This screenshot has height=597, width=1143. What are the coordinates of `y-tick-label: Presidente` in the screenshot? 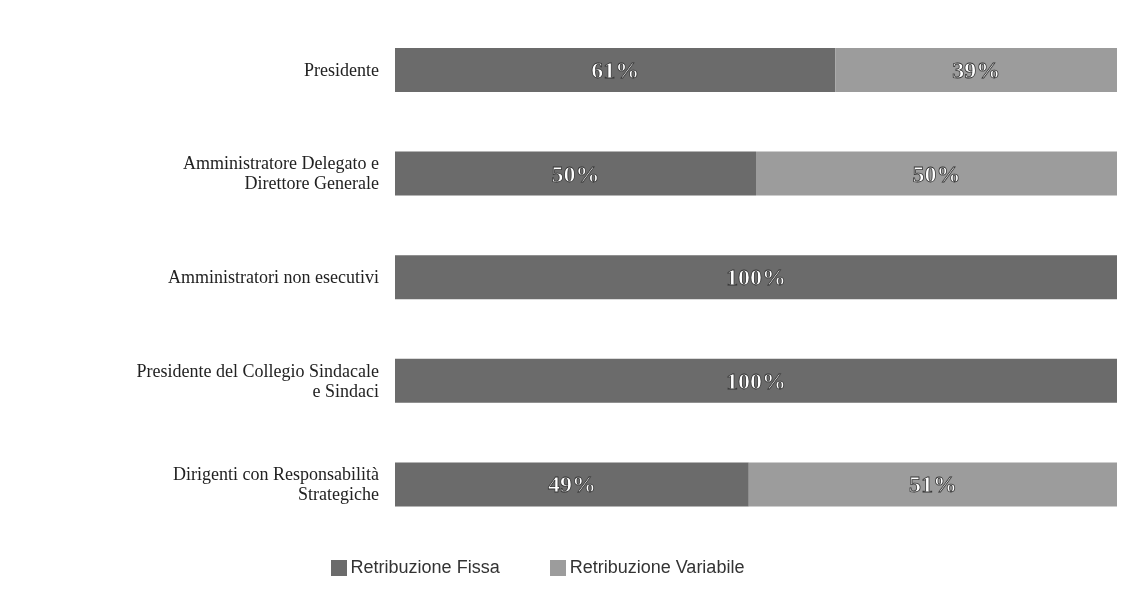 It's located at (342, 69).